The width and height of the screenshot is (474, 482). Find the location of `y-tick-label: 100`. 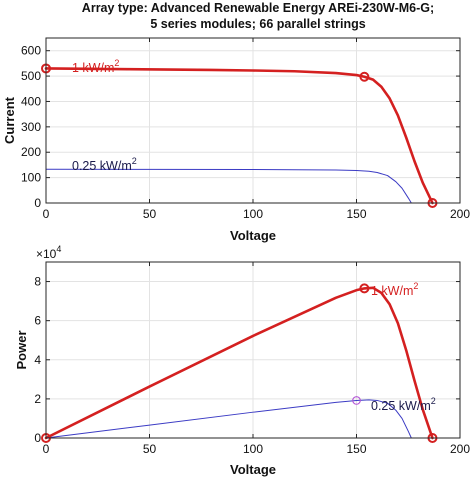

y-tick-label: 100 is located at coordinates (31, 178).